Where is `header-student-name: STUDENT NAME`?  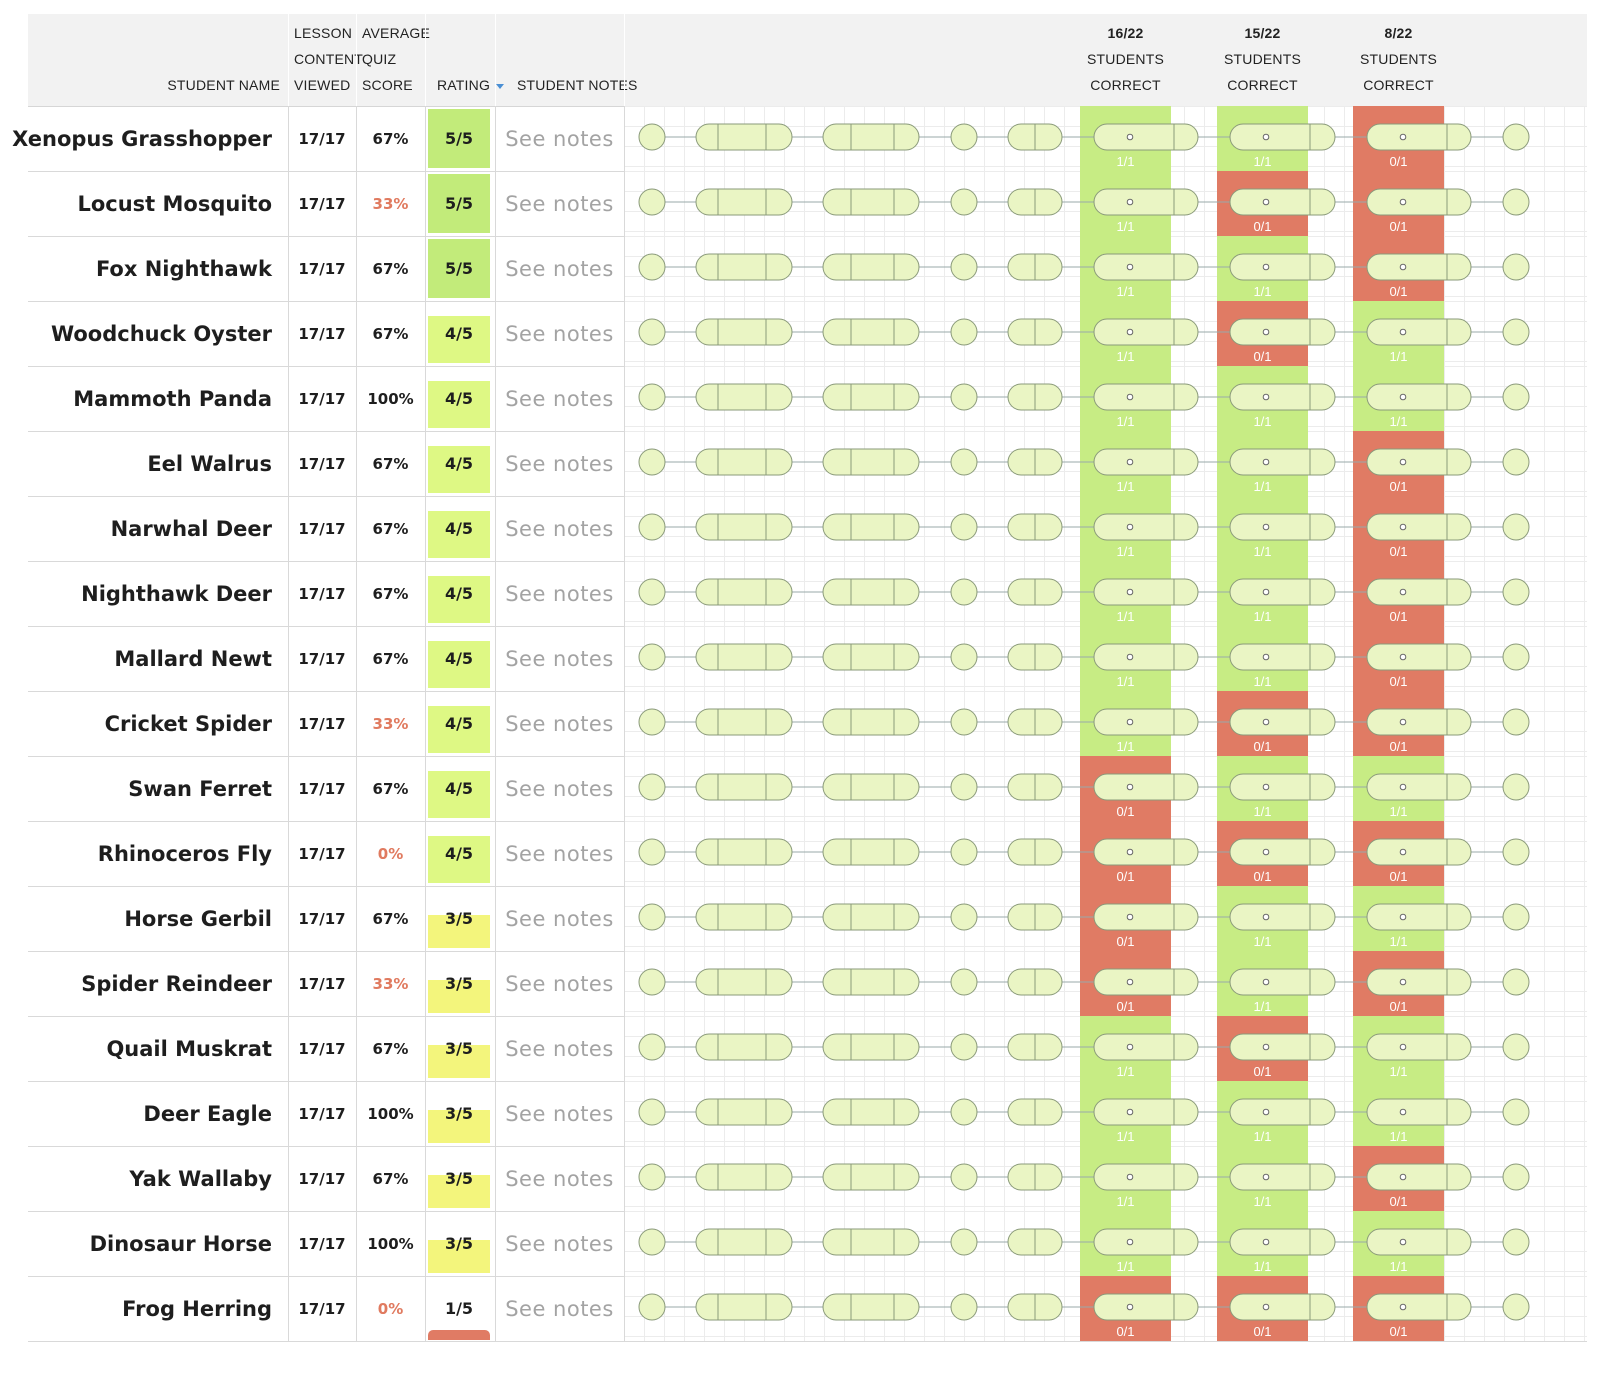
header-student-name: STUDENT NAME is located at coordinates (223, 85).